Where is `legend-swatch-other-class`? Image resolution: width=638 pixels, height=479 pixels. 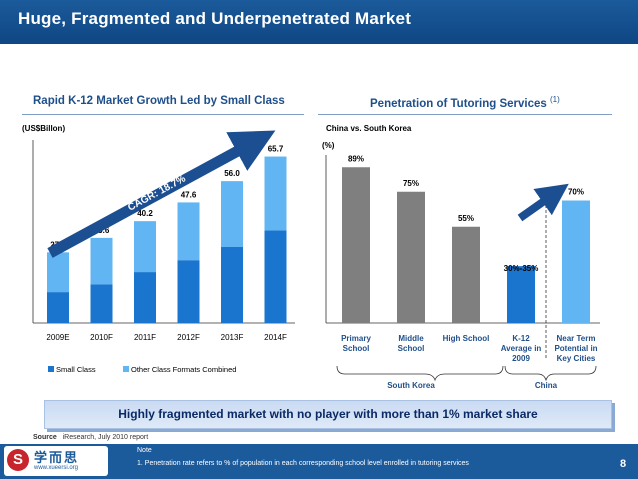
legend-swatch-other-class is located at coordinates (126, 369).